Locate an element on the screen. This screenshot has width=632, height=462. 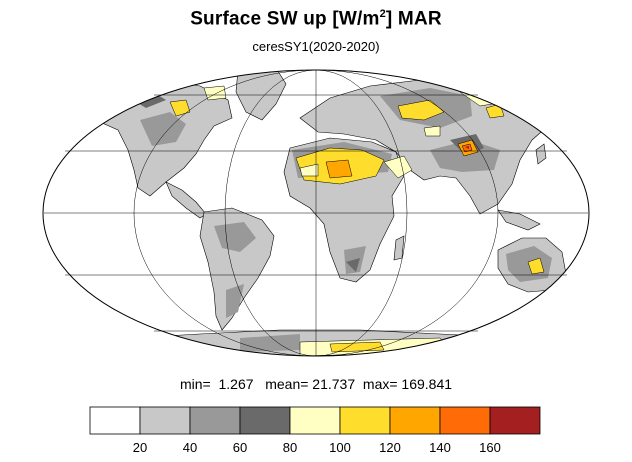
colorbar-tick-label: 40 is located at coordinates (190, 447).